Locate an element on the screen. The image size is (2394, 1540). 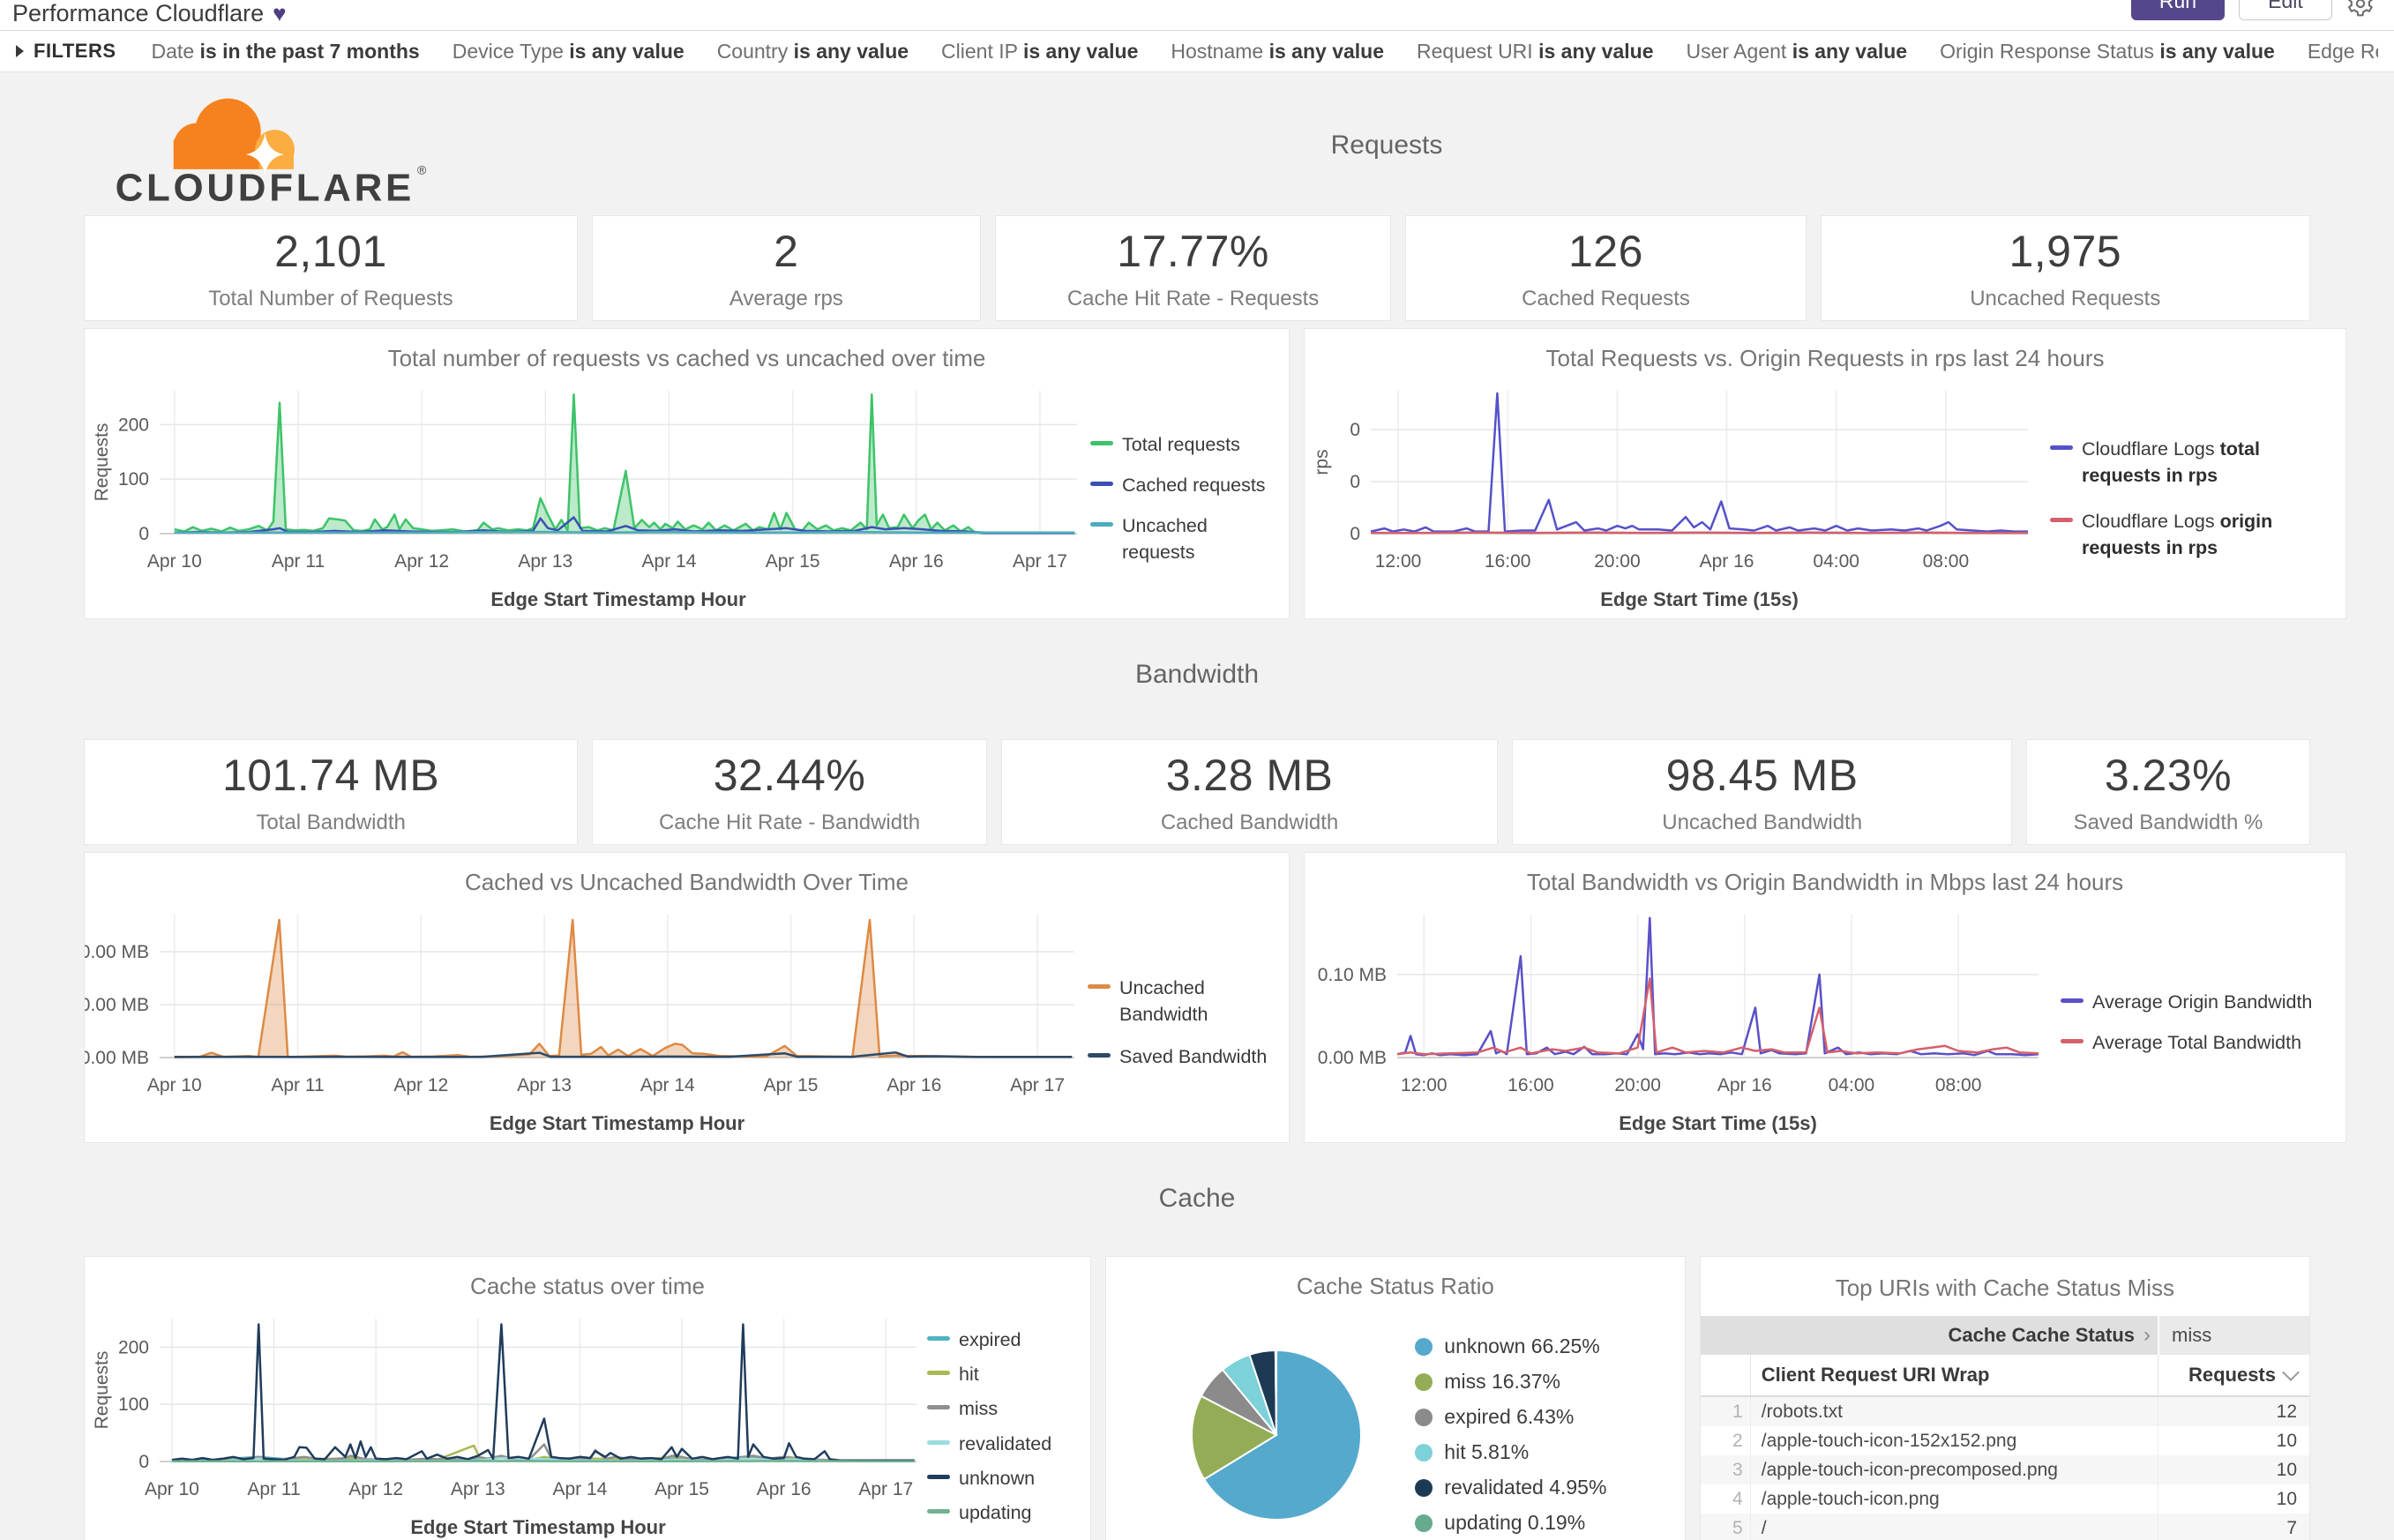
column-header-uri: Client Request URI Wrap is located at coordinates (1954, 1375).